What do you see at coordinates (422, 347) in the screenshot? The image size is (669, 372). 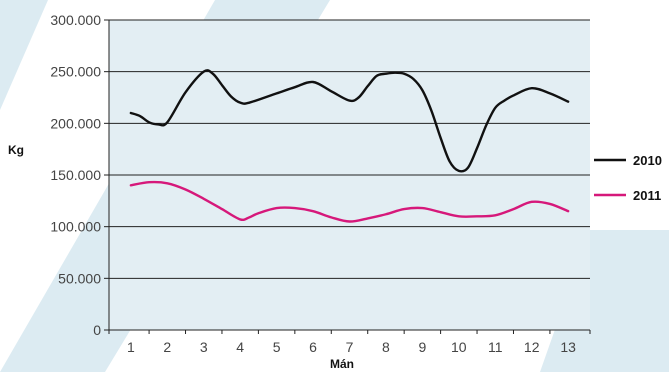 I see `x-tick-label: 9` at bounding box center [422, 347].